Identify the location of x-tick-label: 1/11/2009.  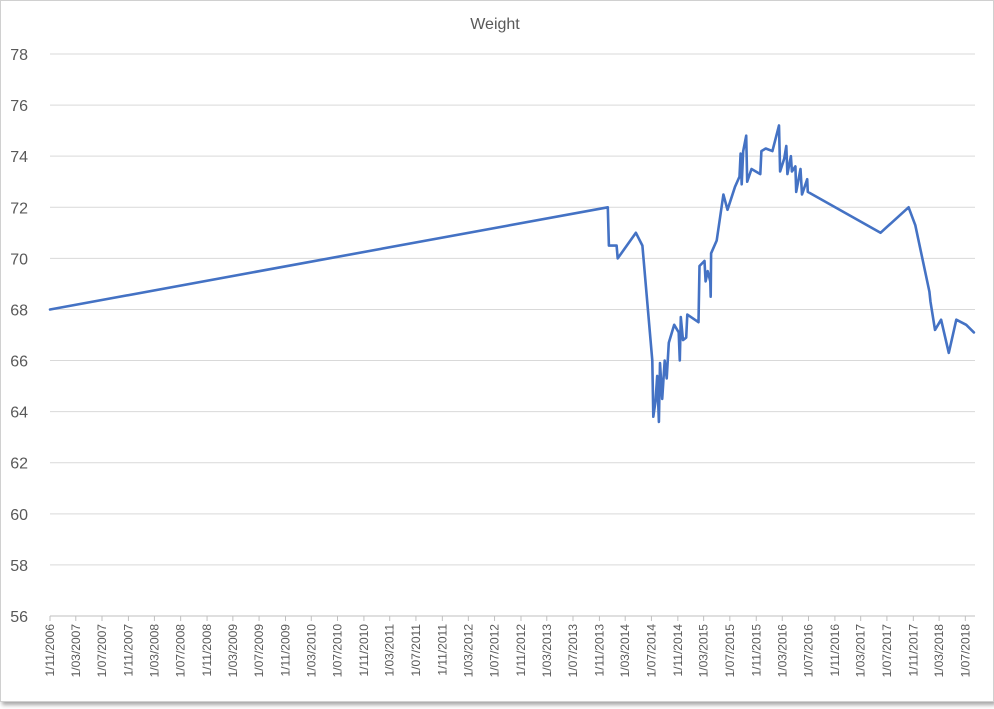
(285, 650).